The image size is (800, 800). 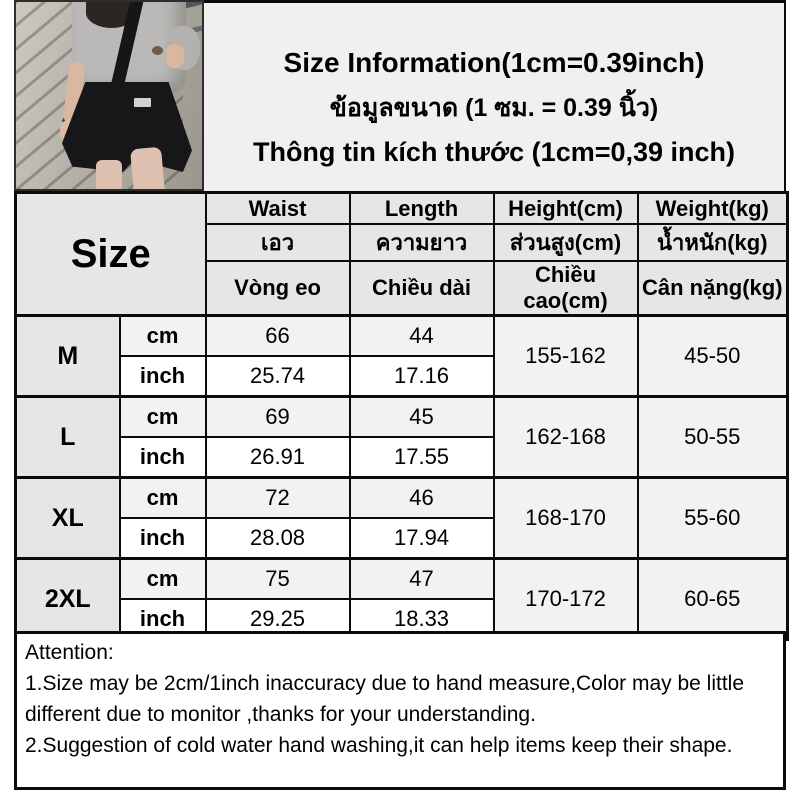 I want to click on cell-waist-cm: 75, so click(x=277, y=578).